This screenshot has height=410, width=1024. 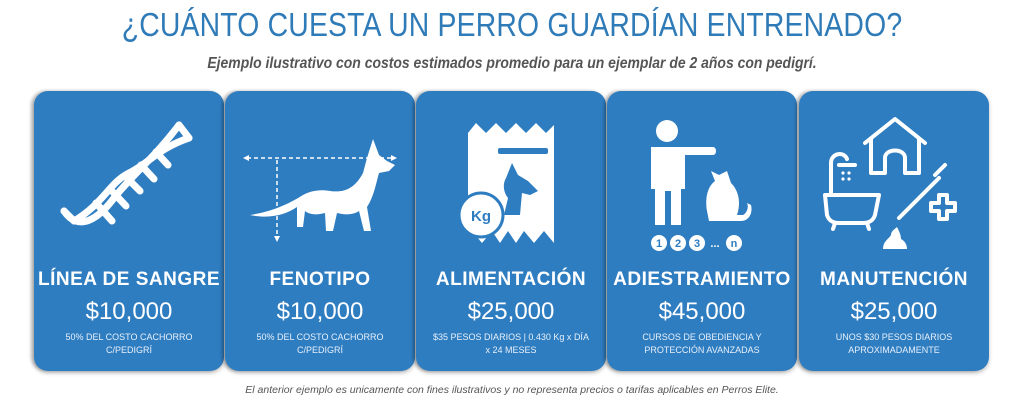 What do you see at coordinates (894, 279) in the screenshot?
I see `card-label: MANUTENCIÓN` at bounding box center [894, 279].